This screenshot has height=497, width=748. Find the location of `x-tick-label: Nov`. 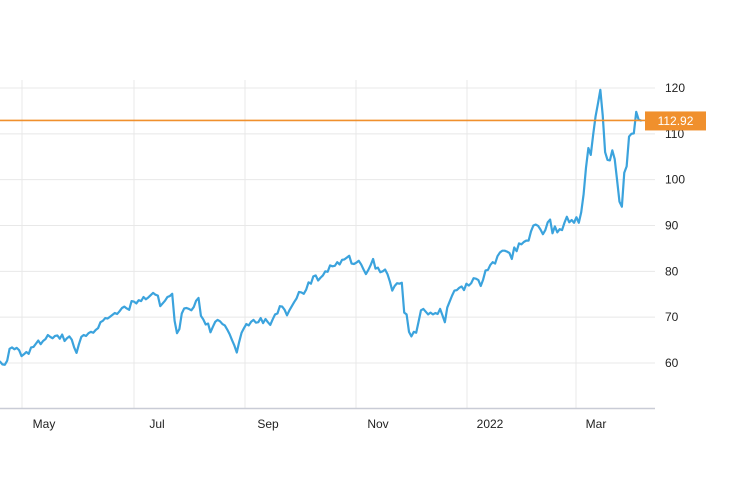

x-tick-label: Nov is located at coordinates (377, 424).